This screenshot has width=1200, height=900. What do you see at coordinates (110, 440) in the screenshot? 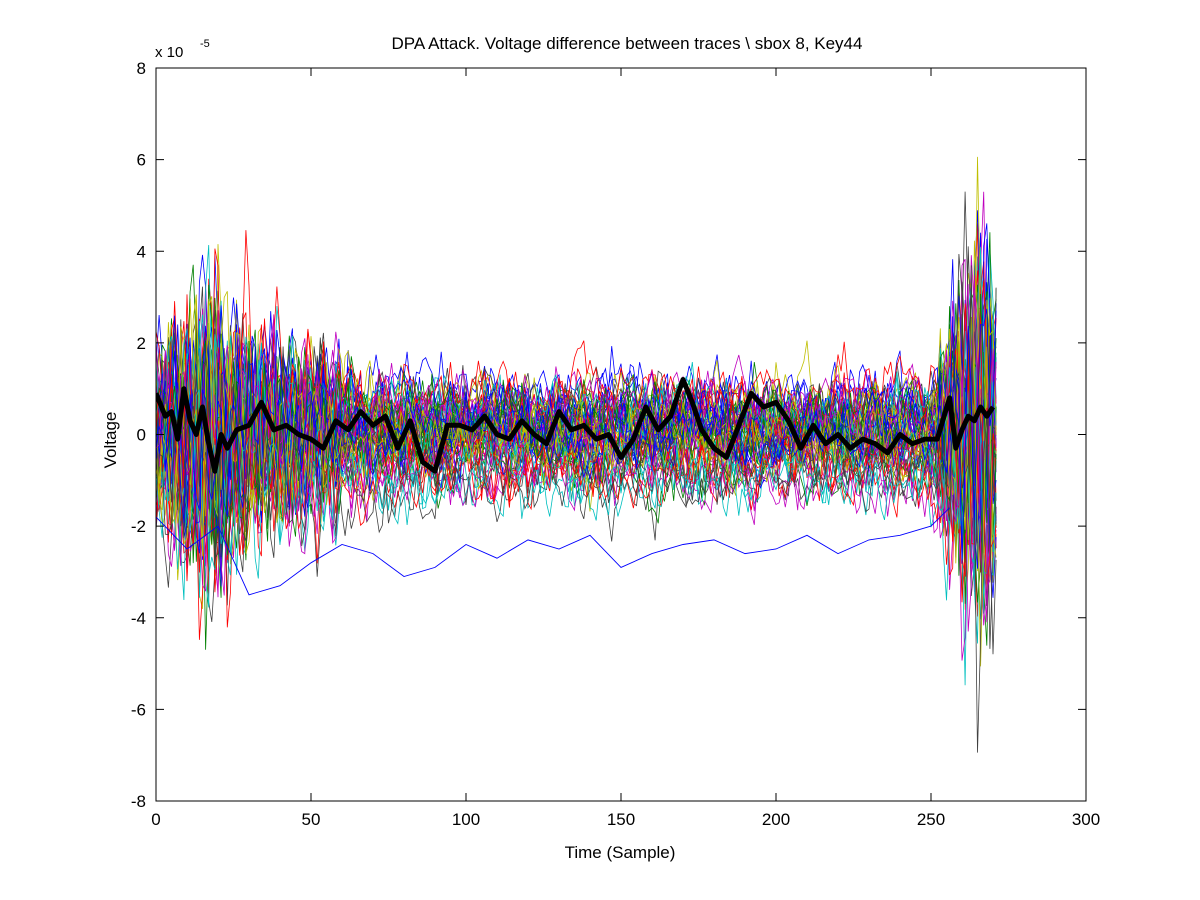
I see `y-axis-label: Voltage` at bounding box center [110, 440].